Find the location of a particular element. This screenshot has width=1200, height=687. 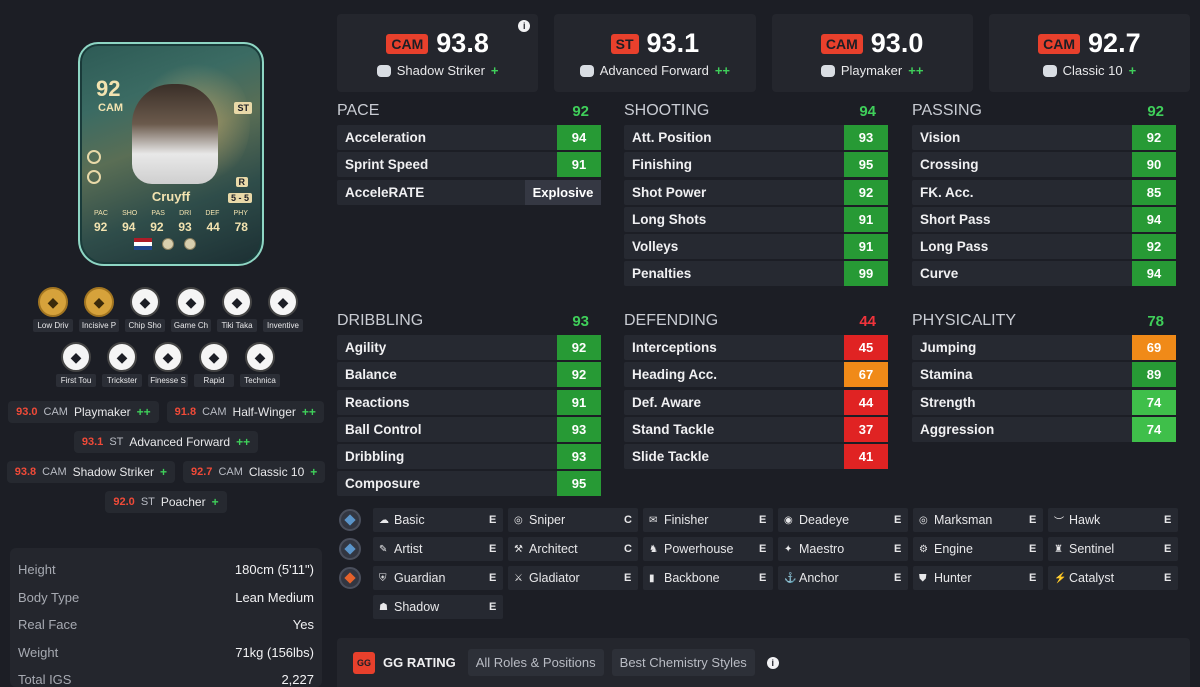

top-role-line: ST 93.1 is located at coordinates (654, 43).